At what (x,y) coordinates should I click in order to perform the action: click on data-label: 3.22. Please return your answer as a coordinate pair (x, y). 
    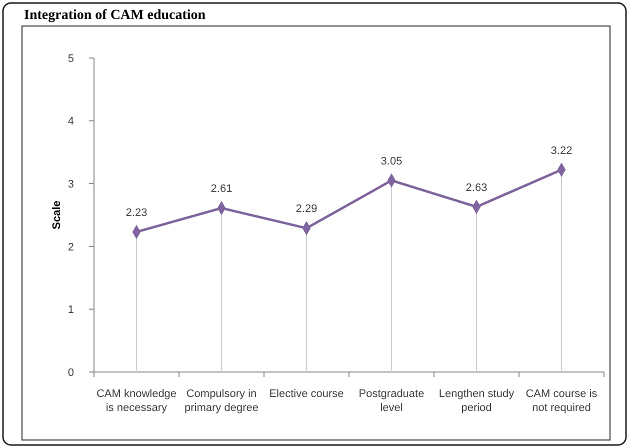
    Looking at the image, I should click on (561, 150).